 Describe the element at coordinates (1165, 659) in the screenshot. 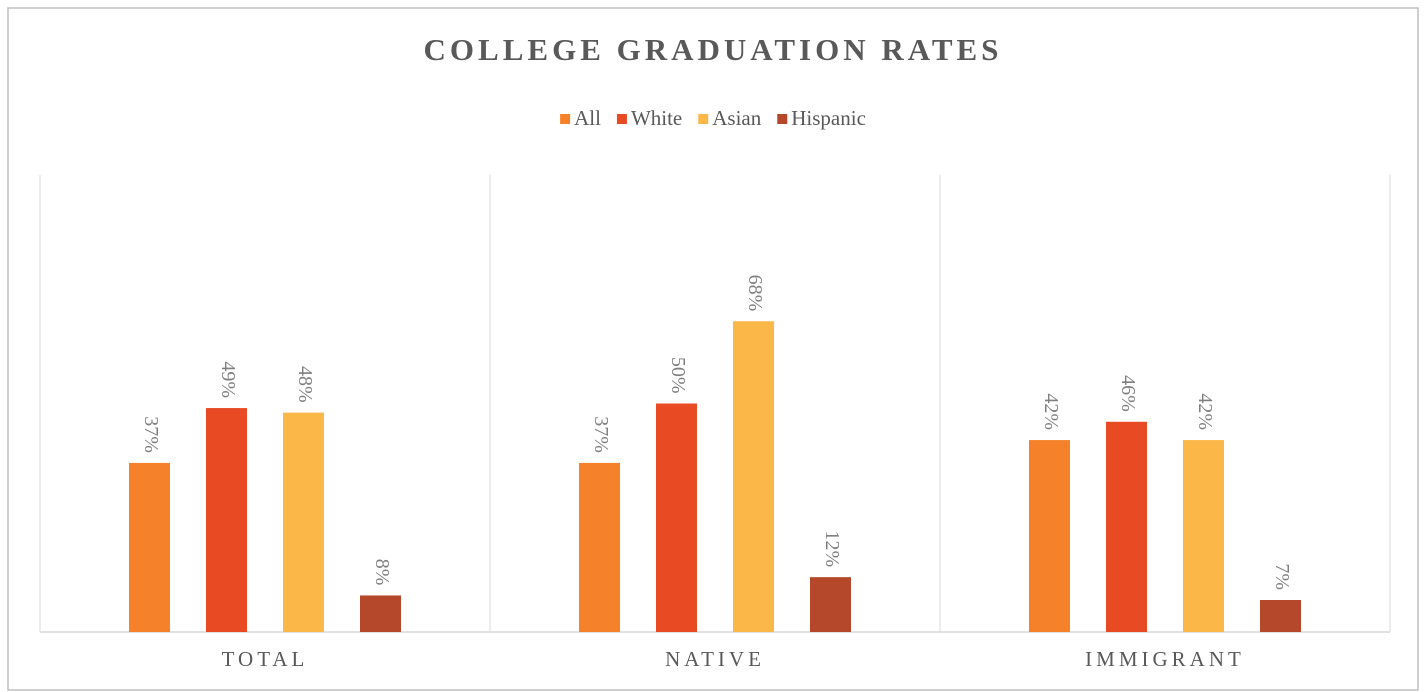

I see `x-tick-label: IMMIGRANT` at that location.